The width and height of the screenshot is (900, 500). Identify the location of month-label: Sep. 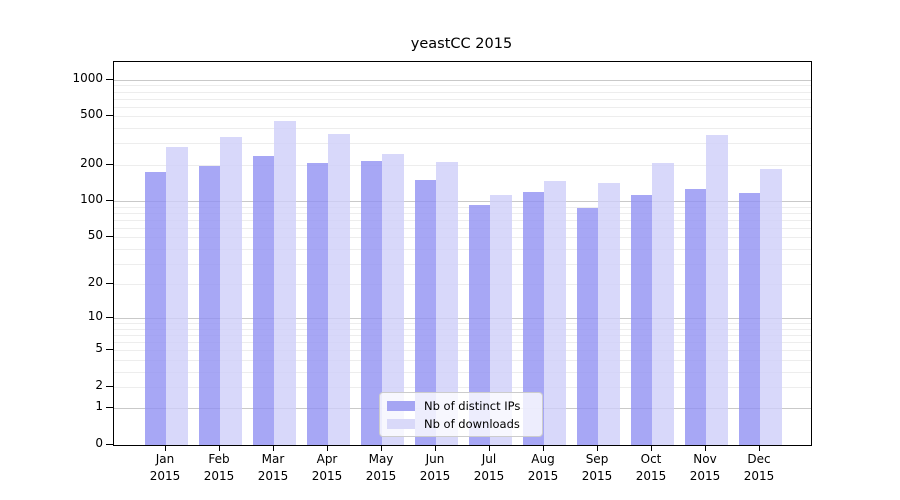
(597, 459).